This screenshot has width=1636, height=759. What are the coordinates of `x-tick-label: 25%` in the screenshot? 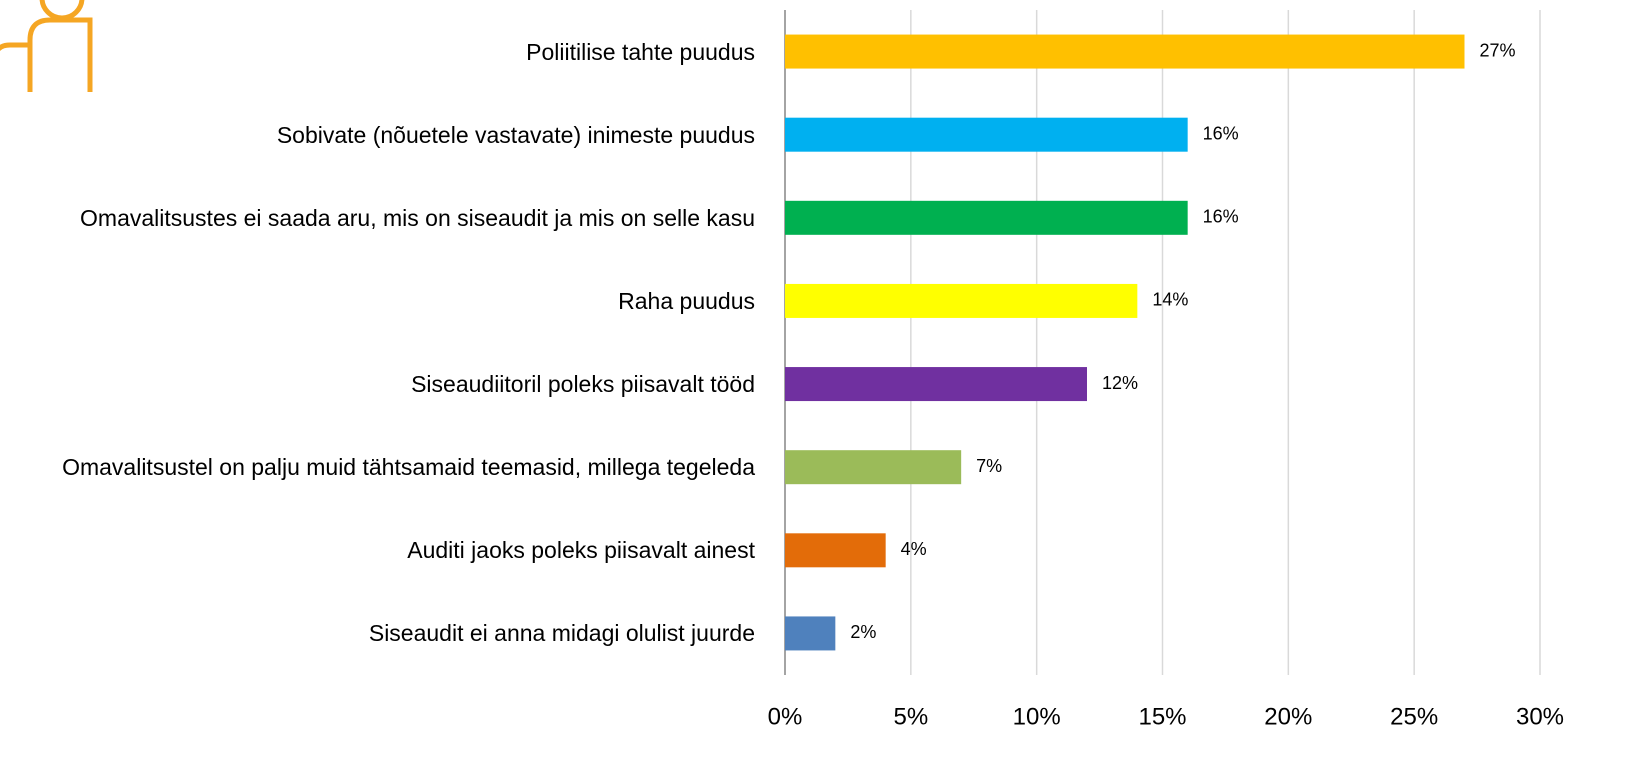 It's located at (1414, 716).